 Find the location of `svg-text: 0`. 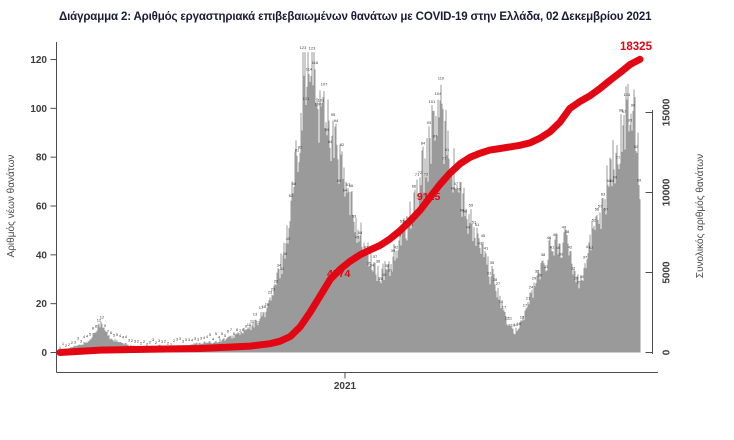

svg-text: 0 is located at coordinates (44, 353).